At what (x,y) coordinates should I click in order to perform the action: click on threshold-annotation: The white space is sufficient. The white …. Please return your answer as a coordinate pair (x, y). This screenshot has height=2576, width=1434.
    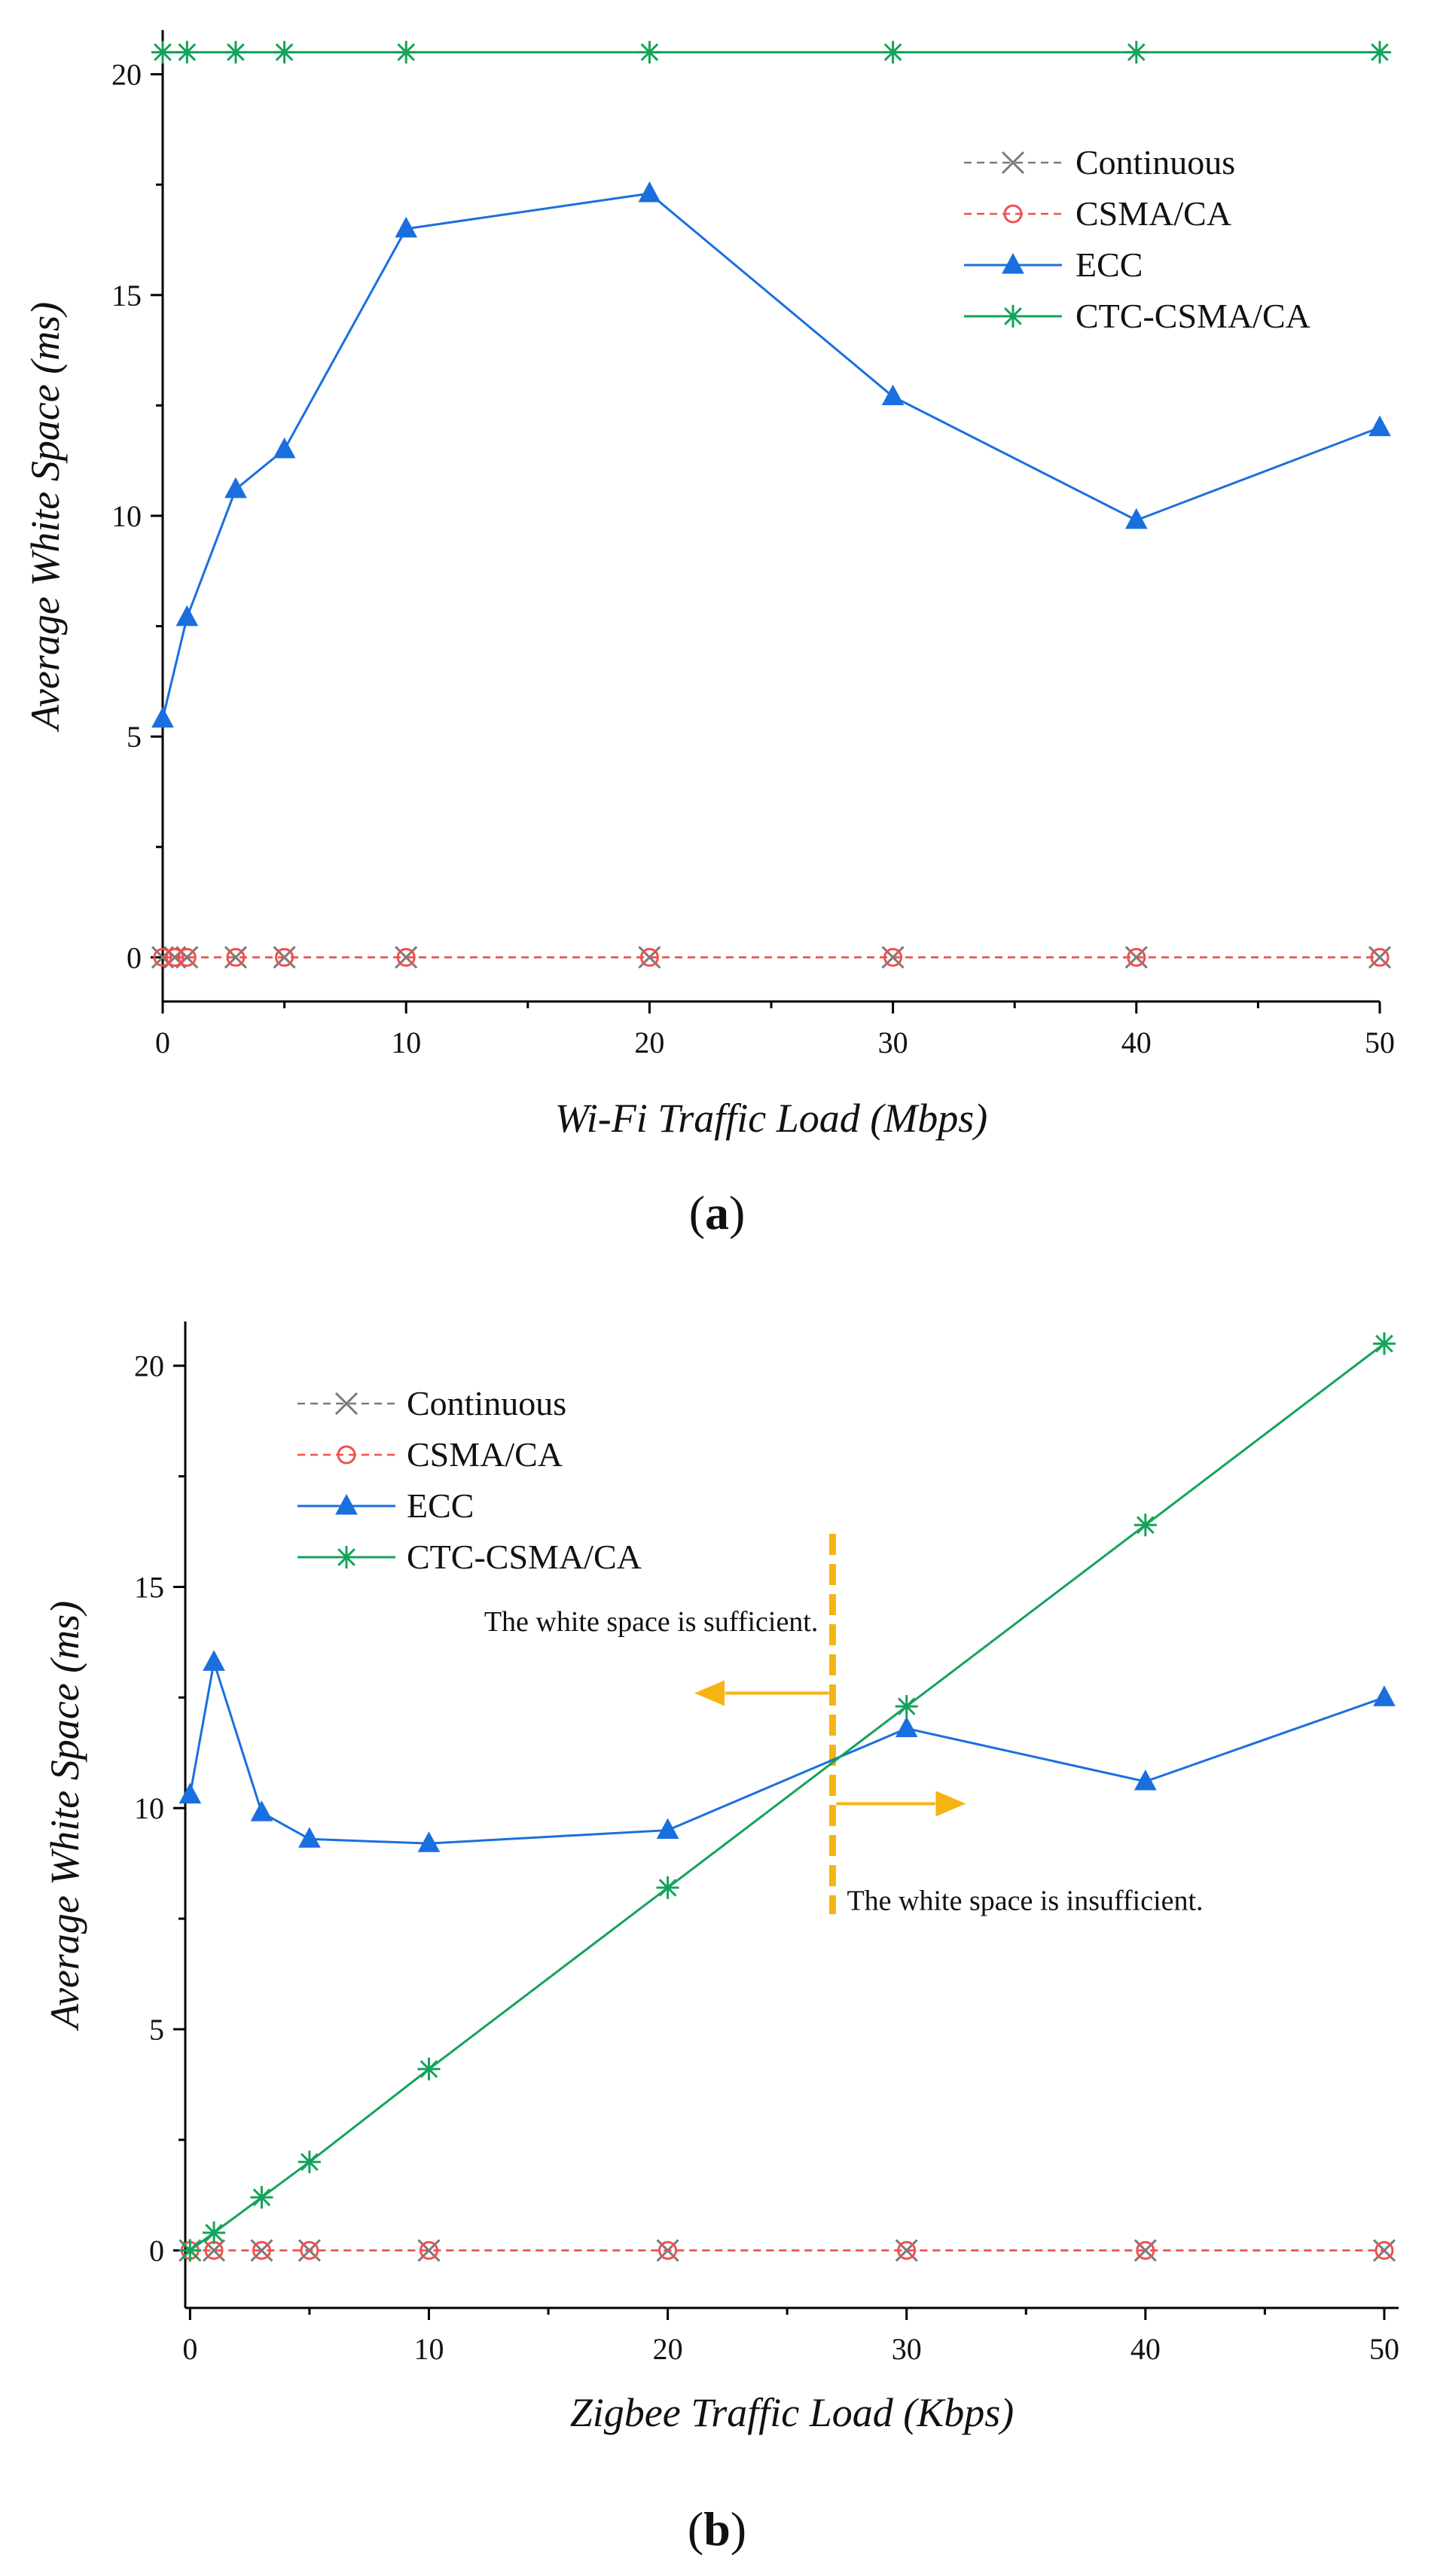
    Looking at the image, I should click on (844, 1724).